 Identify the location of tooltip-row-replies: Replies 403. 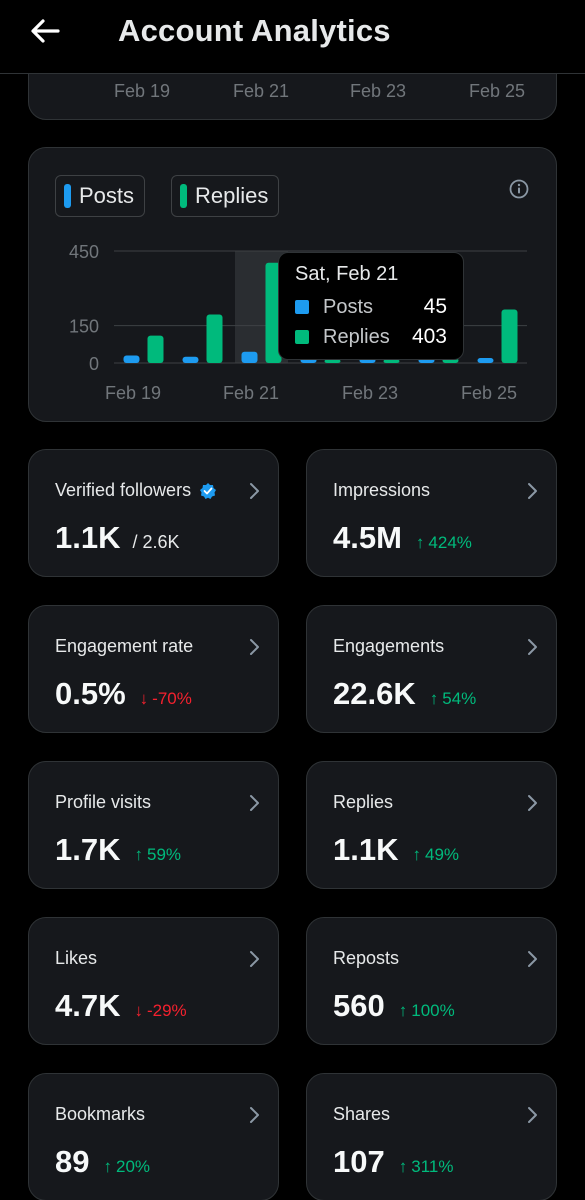
(371, 337).